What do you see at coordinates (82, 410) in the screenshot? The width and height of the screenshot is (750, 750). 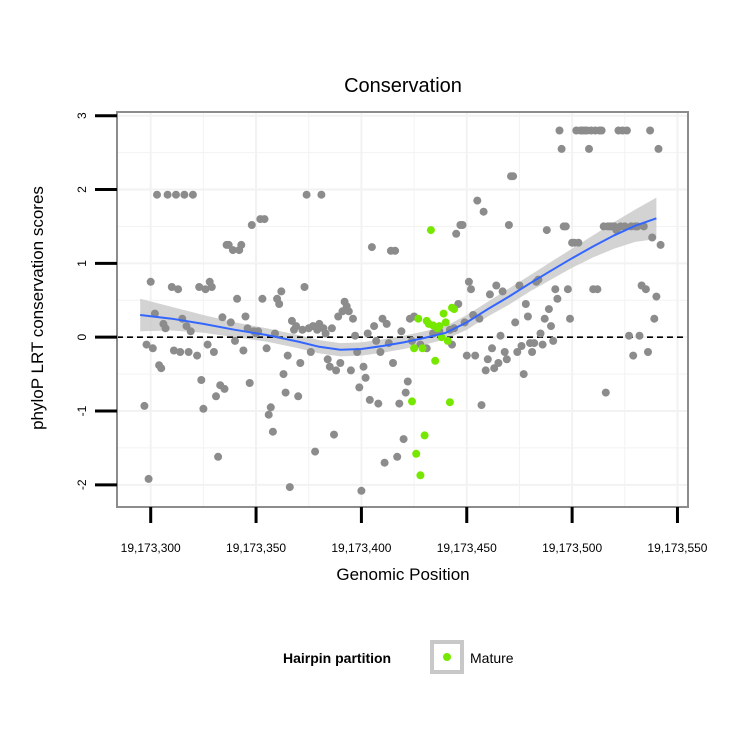 I see `y-tick-label: -1` at bounding box center [82, 410].